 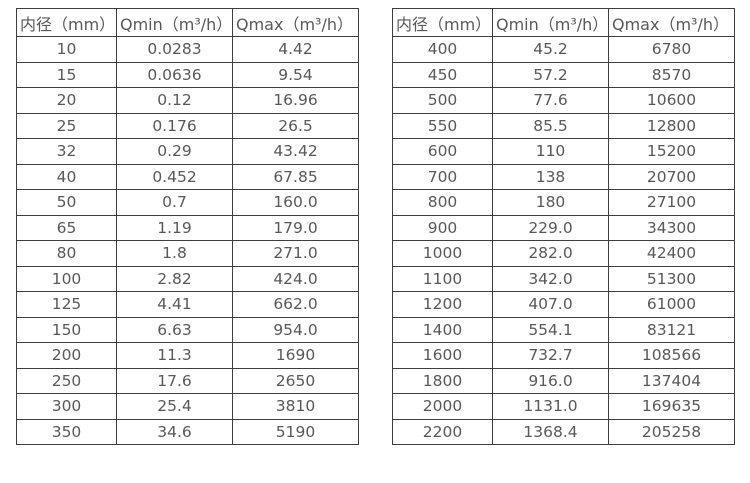 I want to click on table-row: 20 0.12 16.96, so click(x=187, y=100).